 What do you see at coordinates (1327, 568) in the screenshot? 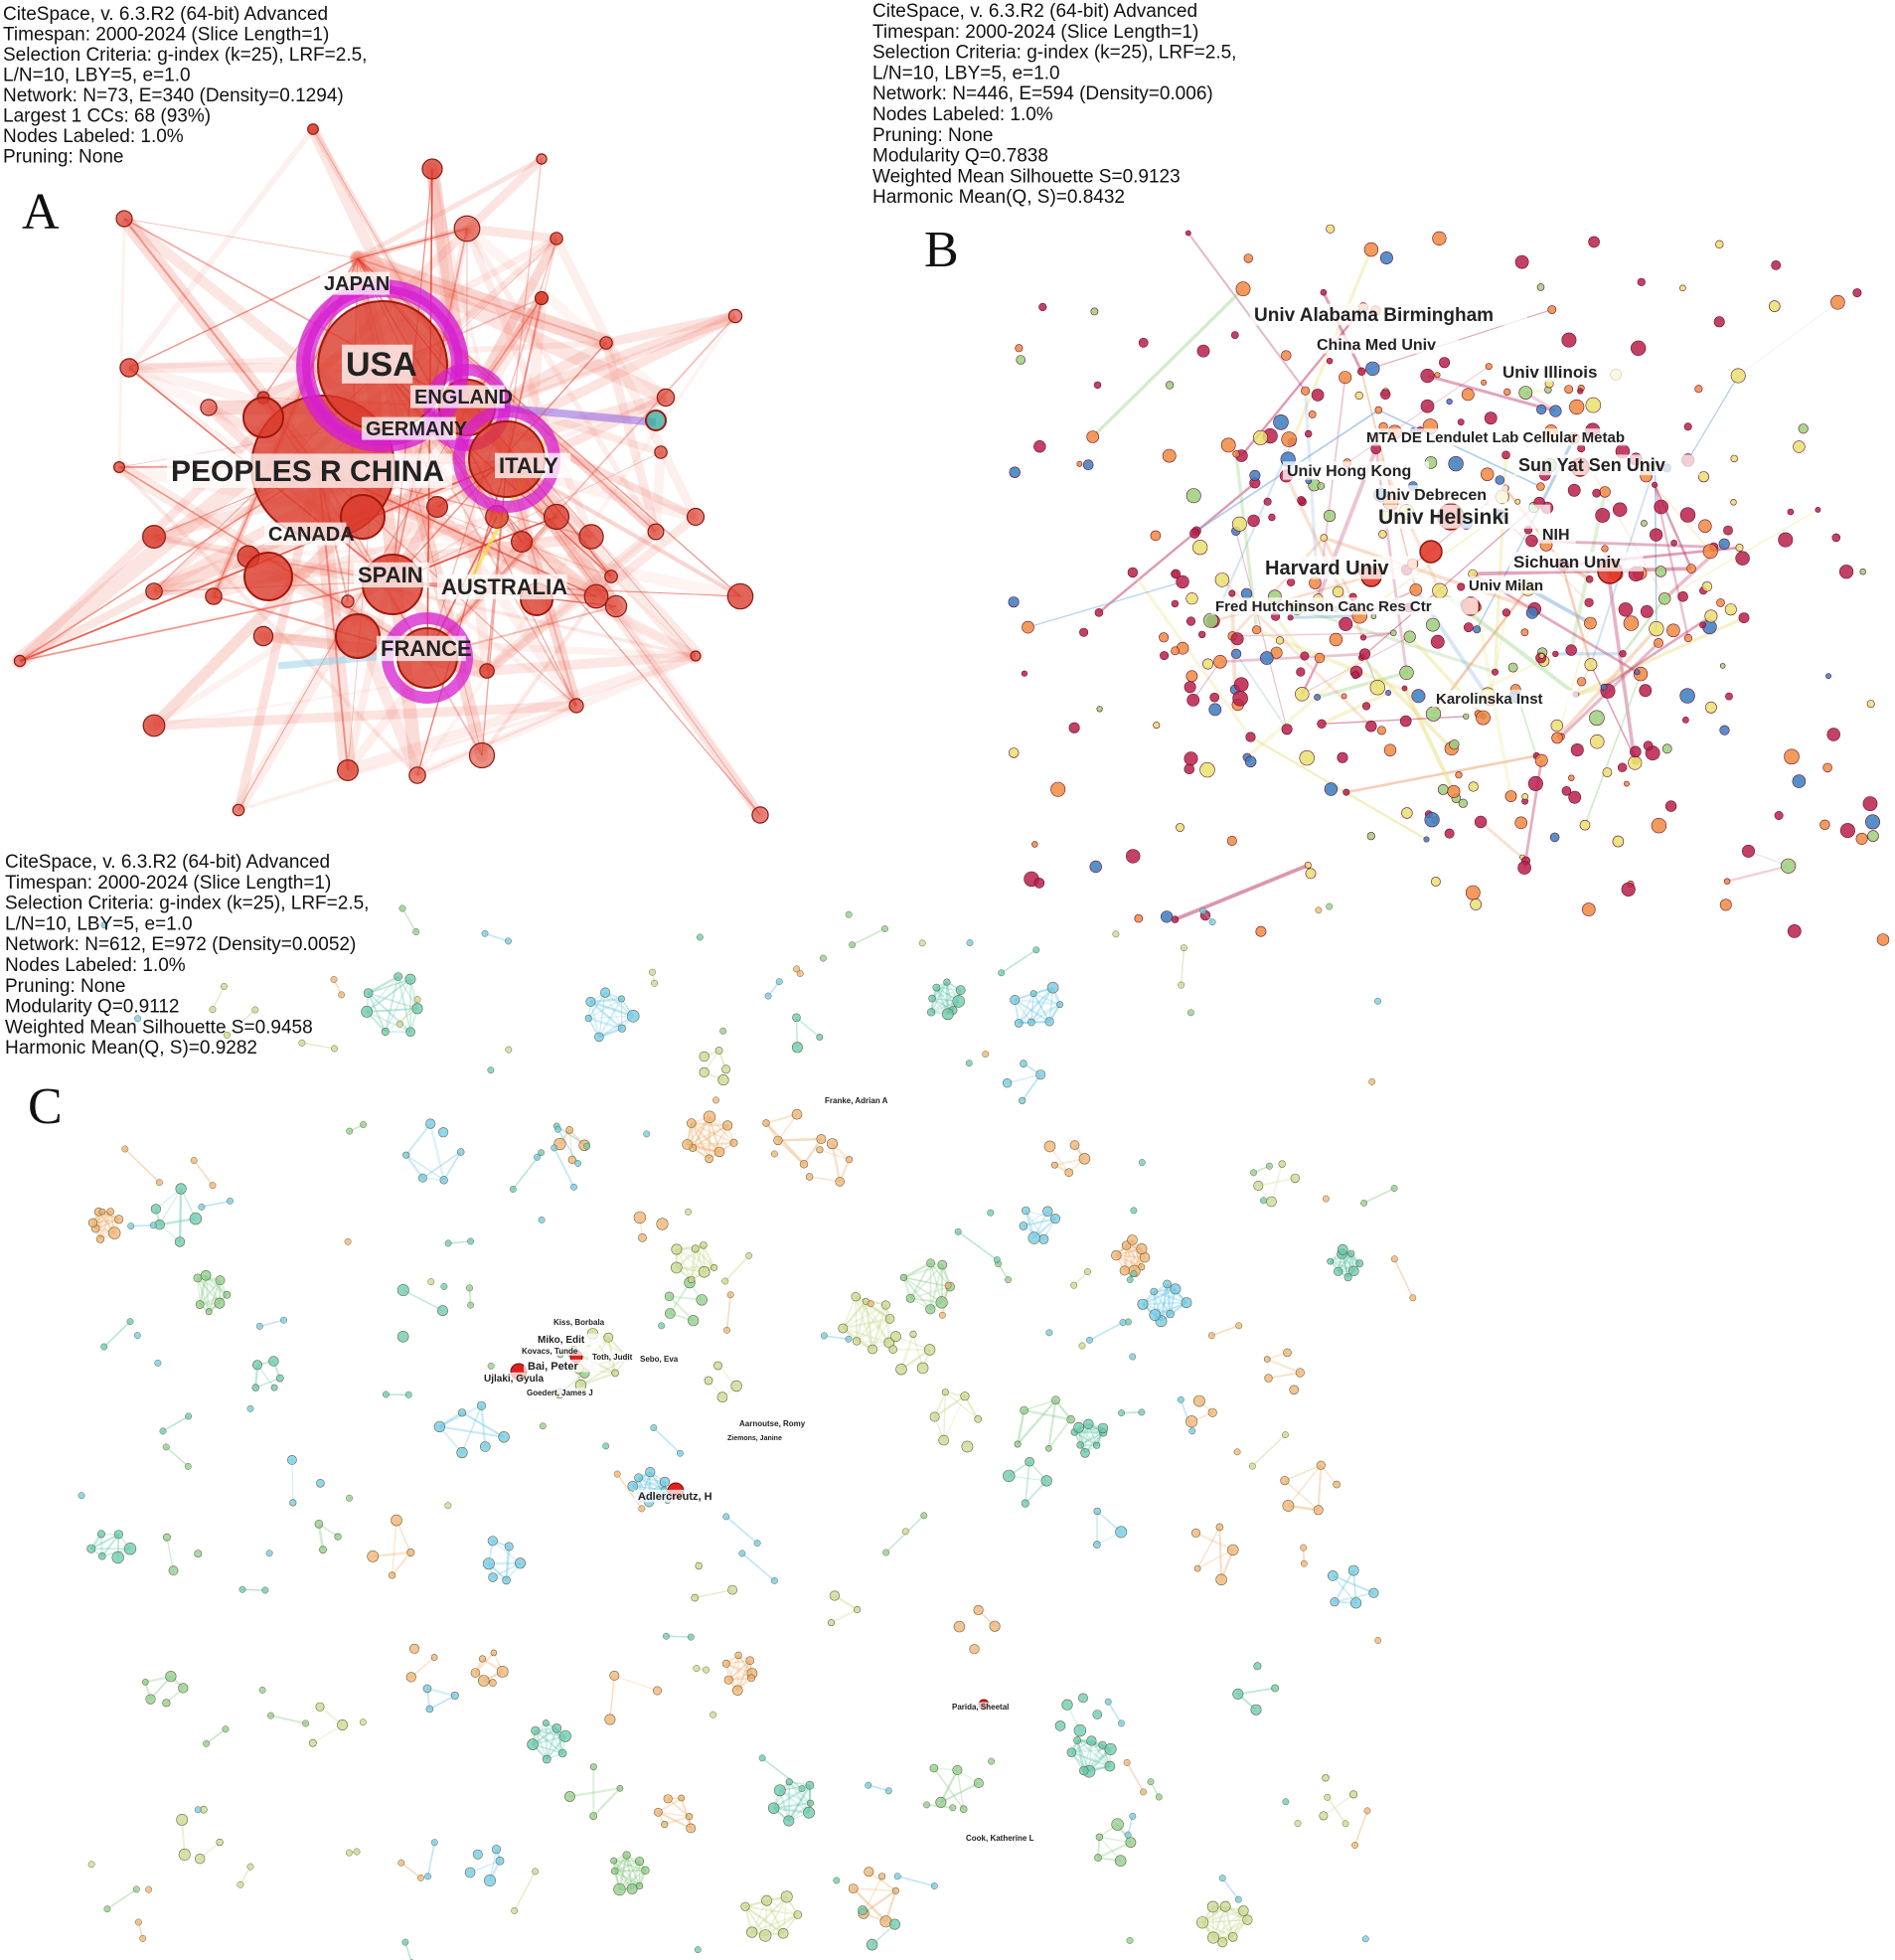
I see `node-label: Harvard Univ` at bounding box center [1327, 568].